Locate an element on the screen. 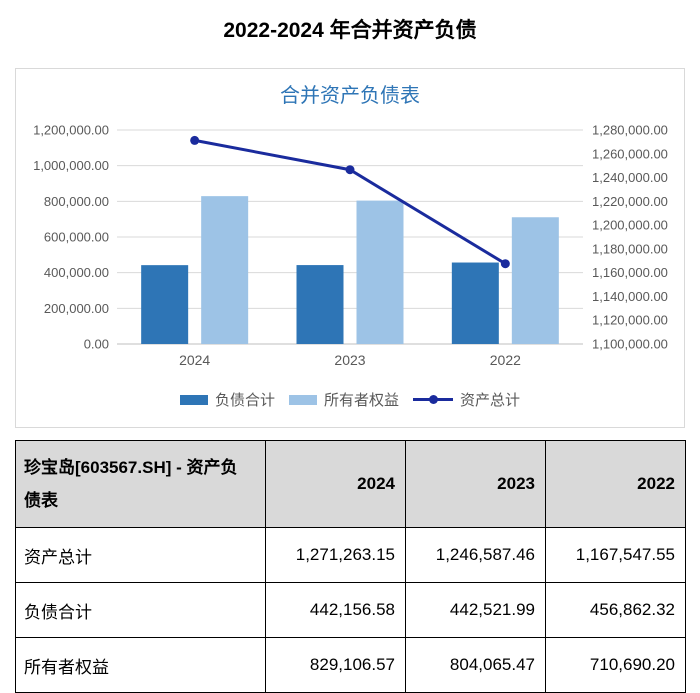 Image resolution: width=700 pixels, height=693 pixels. right-axis-tick-label: 1,180,000.00 is located at coordinates (630, 248).